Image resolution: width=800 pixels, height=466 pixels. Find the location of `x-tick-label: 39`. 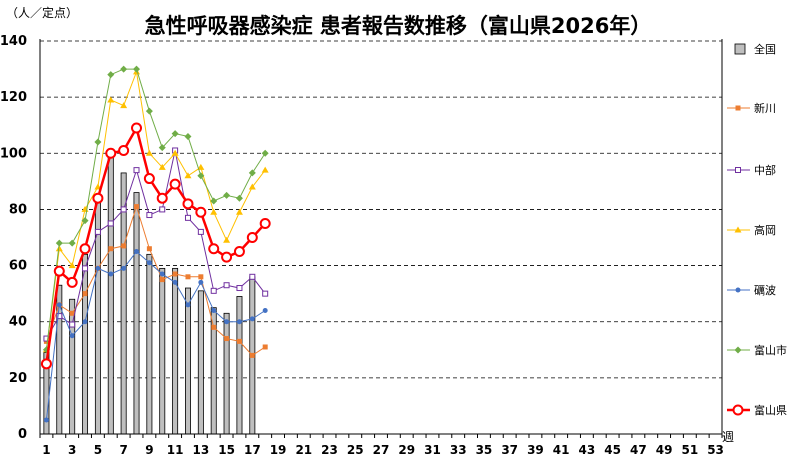

x-tick-label: 39 is located at coordinates (535, 450).